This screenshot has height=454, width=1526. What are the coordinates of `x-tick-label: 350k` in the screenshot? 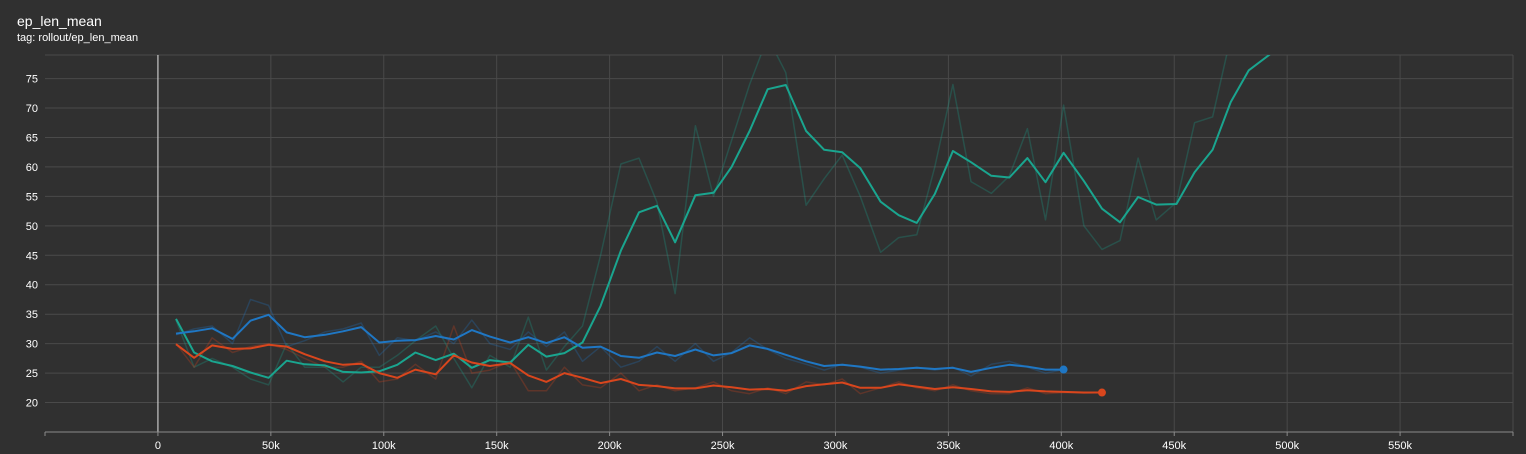 It's located at (948, 446).